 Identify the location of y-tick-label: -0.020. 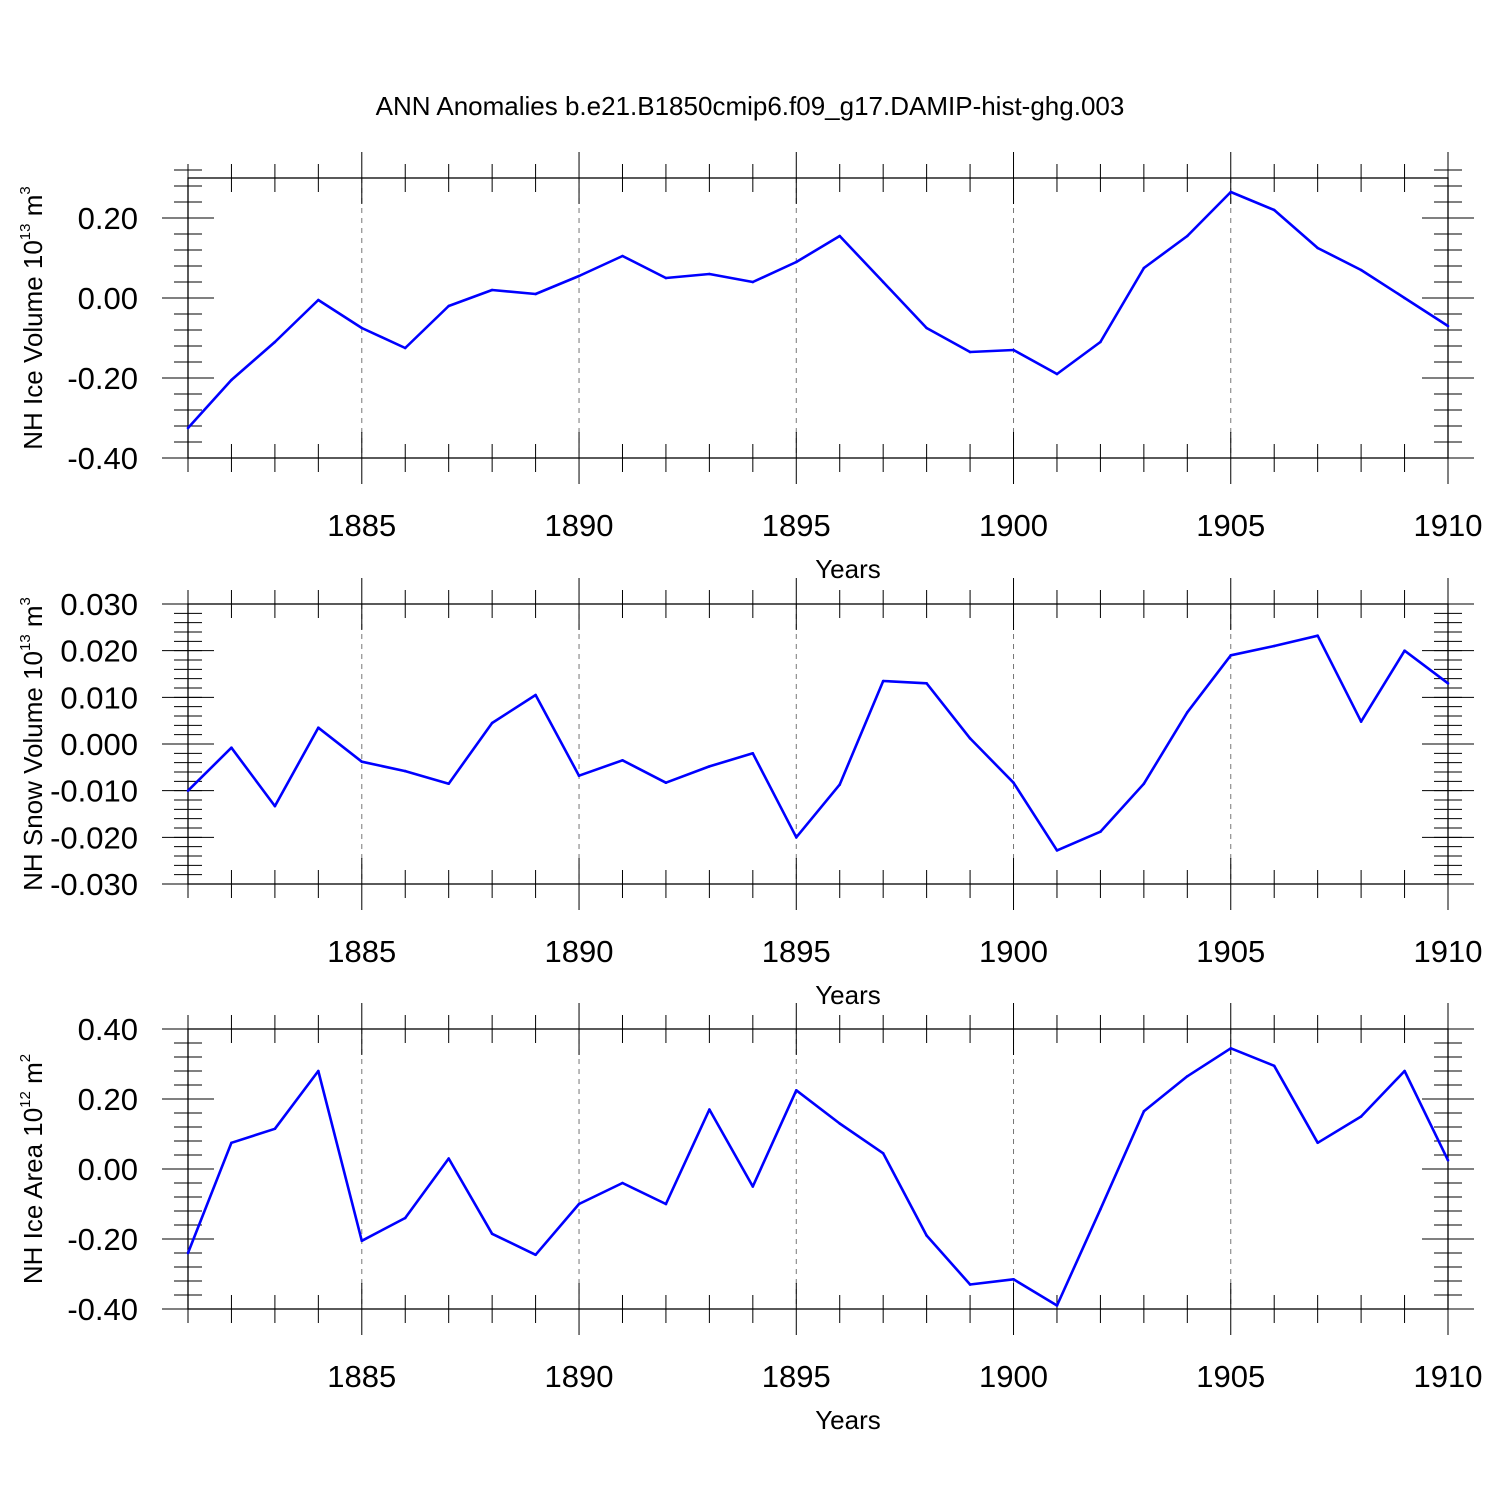
(94, 837).